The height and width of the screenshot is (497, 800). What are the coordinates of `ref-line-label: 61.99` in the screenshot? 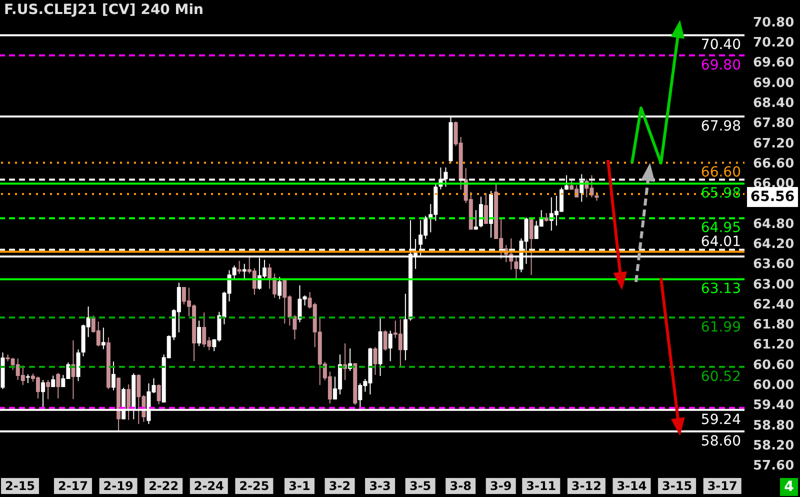 It's located at (720, 328).